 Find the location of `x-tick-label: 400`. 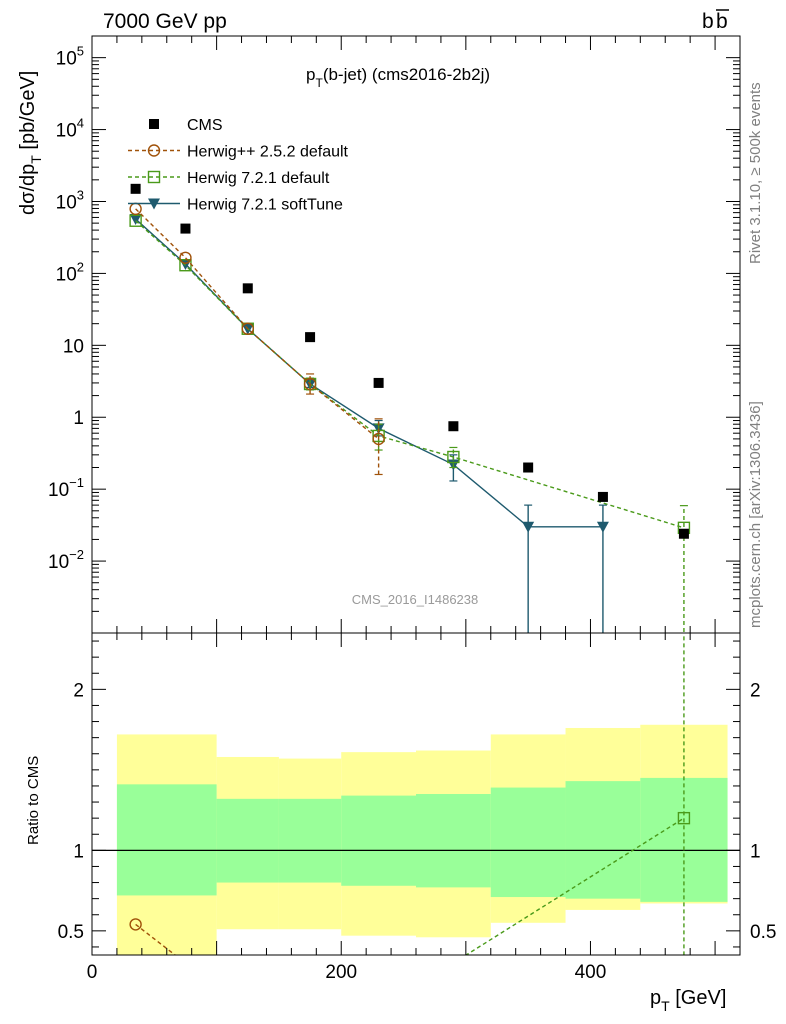

x-tick-label: 400 is located at coordinates (591, 972).